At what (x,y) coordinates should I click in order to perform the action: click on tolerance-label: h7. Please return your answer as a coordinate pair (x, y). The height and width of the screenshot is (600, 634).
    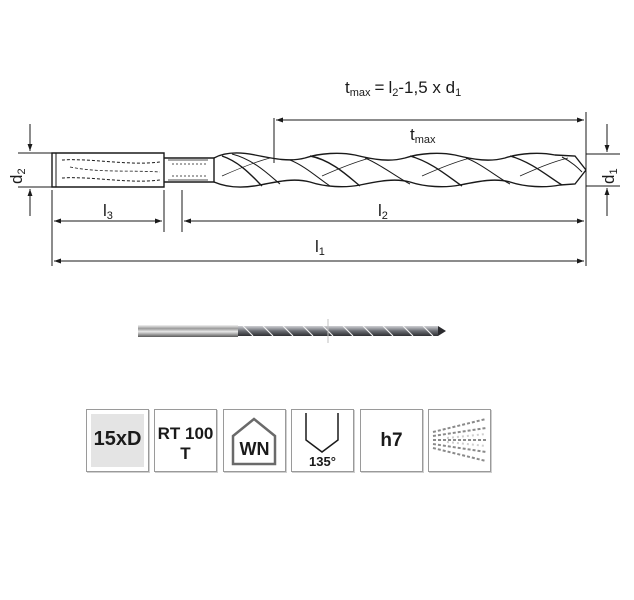
    Looking at the image, I should click on (391, 440).